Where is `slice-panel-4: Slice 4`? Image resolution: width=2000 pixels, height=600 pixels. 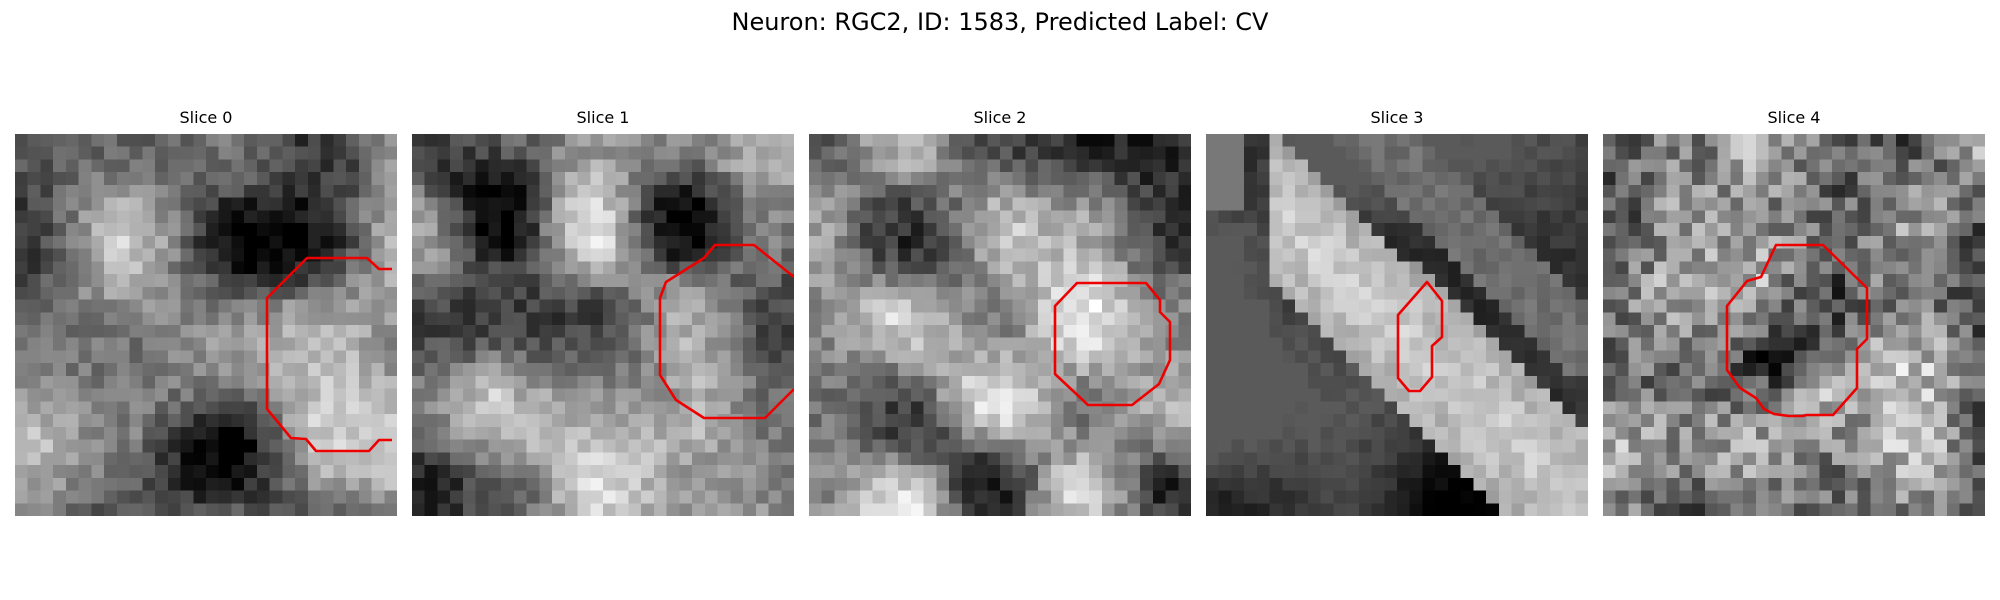
slice-panel-4: Slice 4 is located at coordinates (1794, 312).